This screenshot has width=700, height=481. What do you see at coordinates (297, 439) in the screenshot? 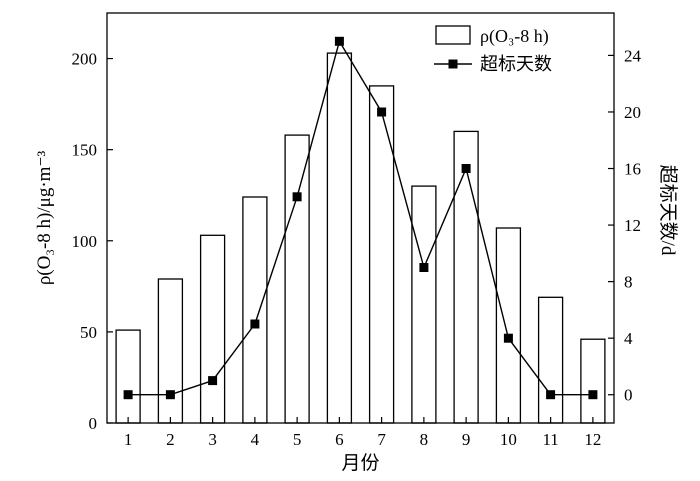
I see `x-tick-label-5: 5` at bounding box center [297, 439].